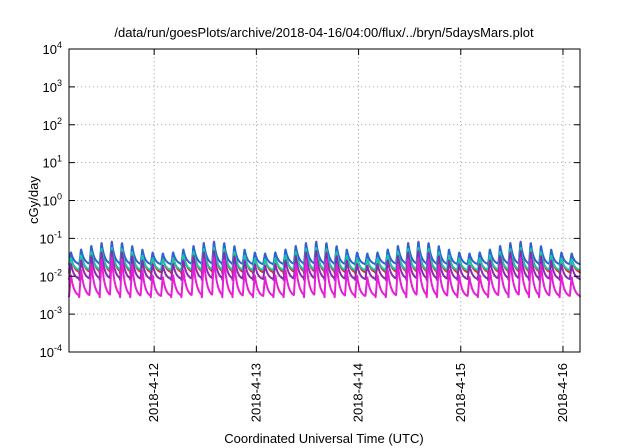 This screenshot has width=640, height=448. What do you see at coordinates (52, 162) in the screenshot?
I see `y-tick-label: 10¹` at bounding box center [52, 162].